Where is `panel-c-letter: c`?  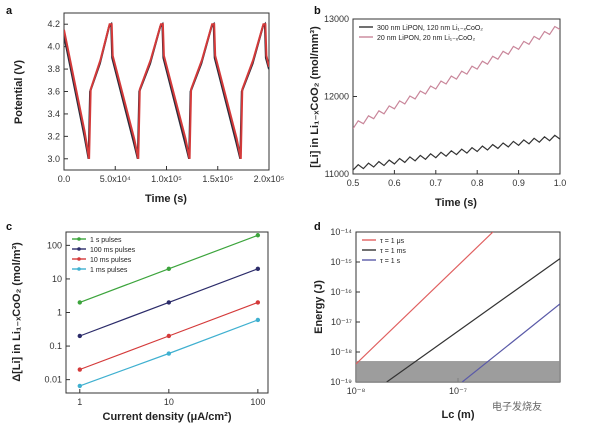 panel-c-letter: c is located at coordinates (9, 227).